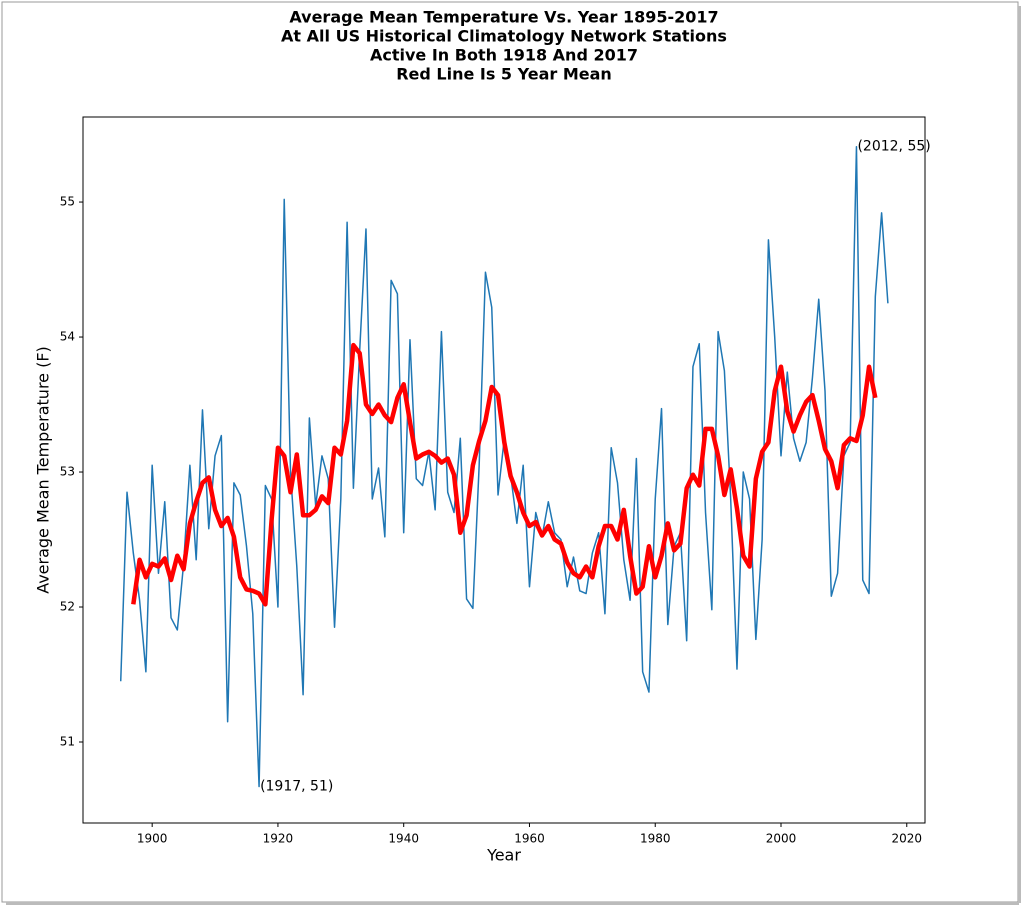 Image resolution: width=1024 pixels, height=908 pixels. I want to click on y-tick-label: 53, so click(67, 472).